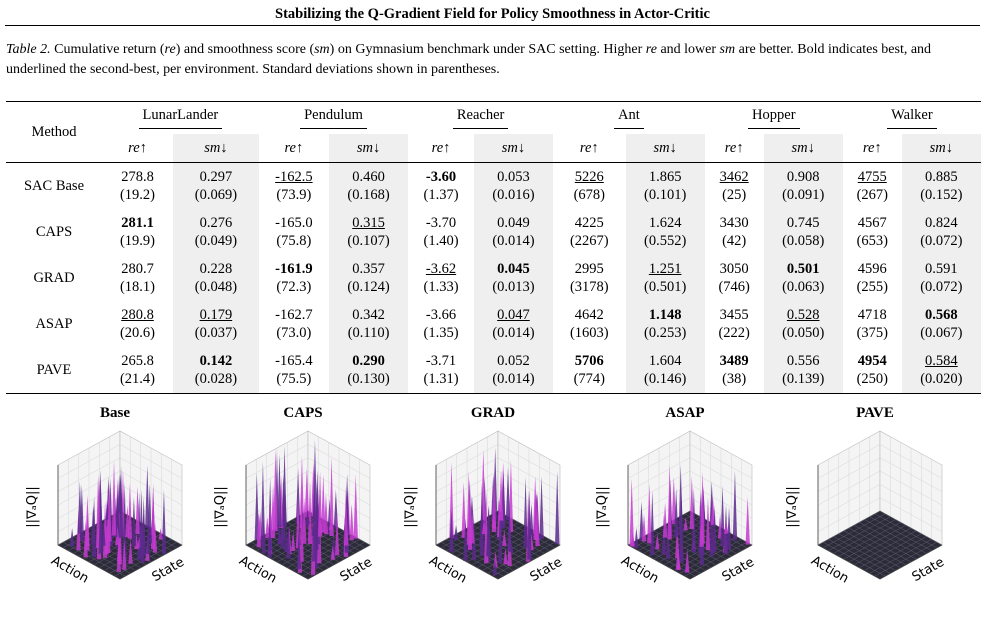 The image size is (985, 638). I want to click on cell-std: (0.072), so click(941, 241).